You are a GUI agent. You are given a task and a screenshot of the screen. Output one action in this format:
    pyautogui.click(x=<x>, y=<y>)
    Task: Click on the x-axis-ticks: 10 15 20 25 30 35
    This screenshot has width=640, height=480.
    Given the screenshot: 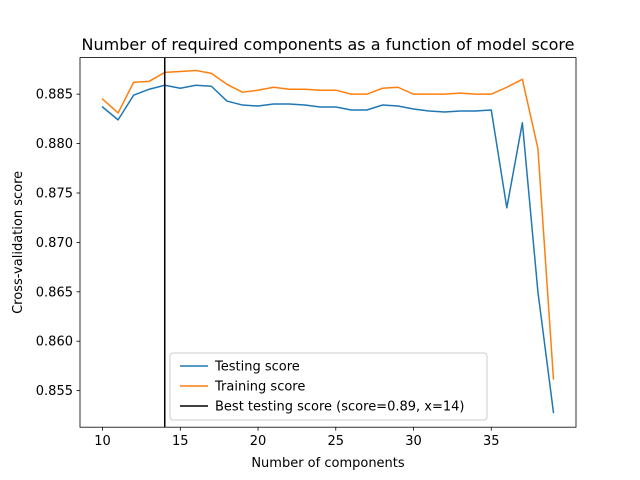 What is the action you would take?
    pyautogui.click(x=297, y=438)
    